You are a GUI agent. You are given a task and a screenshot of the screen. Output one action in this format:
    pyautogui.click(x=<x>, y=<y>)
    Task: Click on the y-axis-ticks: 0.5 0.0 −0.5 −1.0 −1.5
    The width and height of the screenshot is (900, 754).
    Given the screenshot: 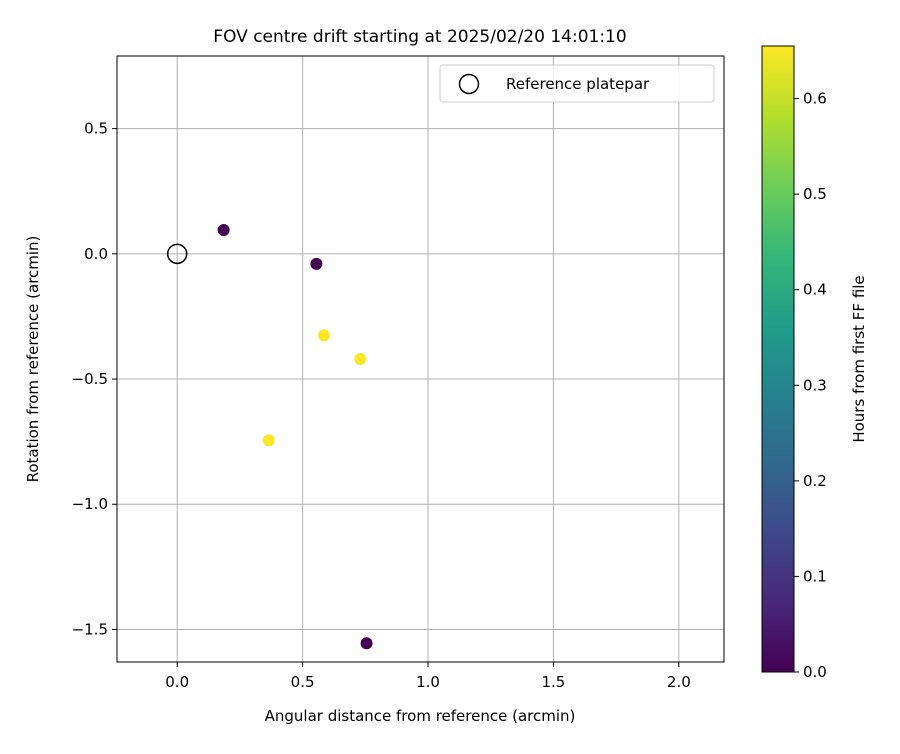 What is the action you would take?
    pyautogui.click(x=94, y=379)
    